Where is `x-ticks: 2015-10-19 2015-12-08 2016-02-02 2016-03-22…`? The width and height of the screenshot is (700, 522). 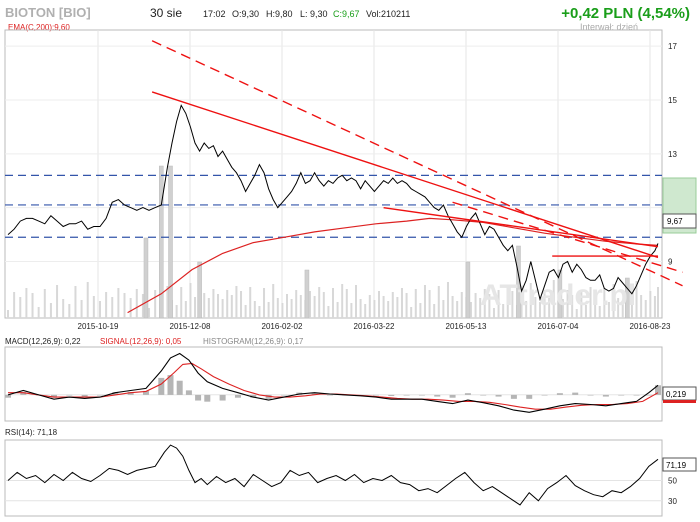 x-ticks: 2015-10-19 2015-12-08 2016-02-02 2016-03-22… is located at coordinates (374, 326).